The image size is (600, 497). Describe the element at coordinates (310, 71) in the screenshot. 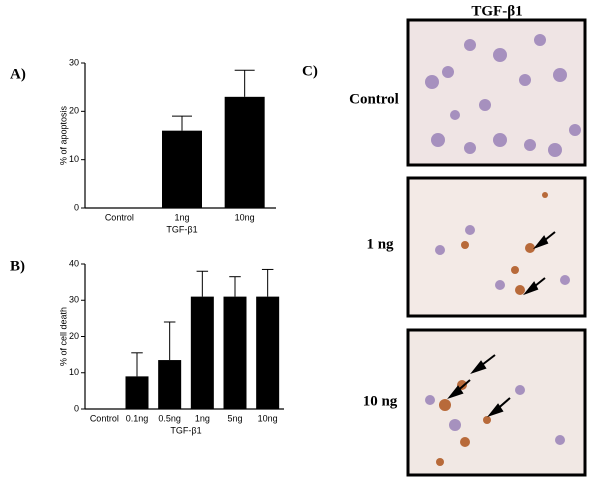

I see `panel-label: C)` at that location.